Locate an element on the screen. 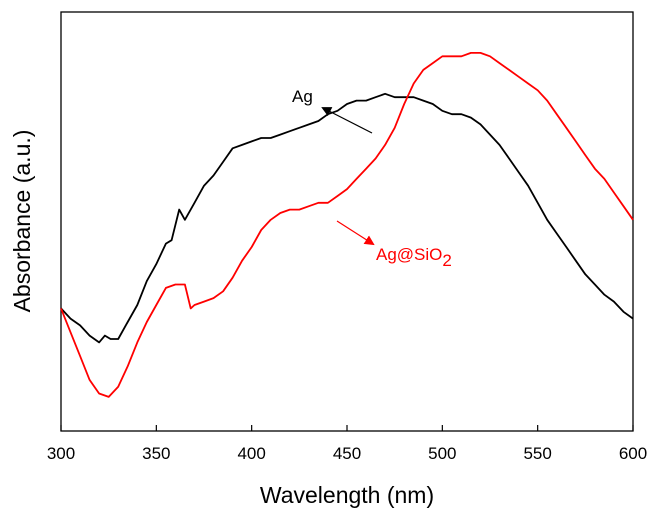  x-tick-label-600: 600 is located at coordinates (633, 453).